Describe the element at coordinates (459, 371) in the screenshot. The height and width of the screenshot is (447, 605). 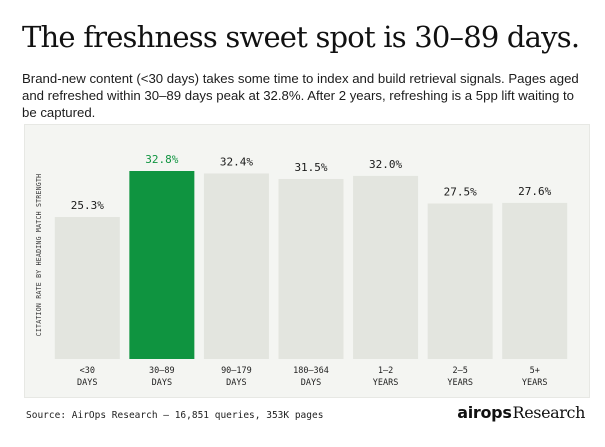
I see `x-tick-label-5: 2–5` at that location.